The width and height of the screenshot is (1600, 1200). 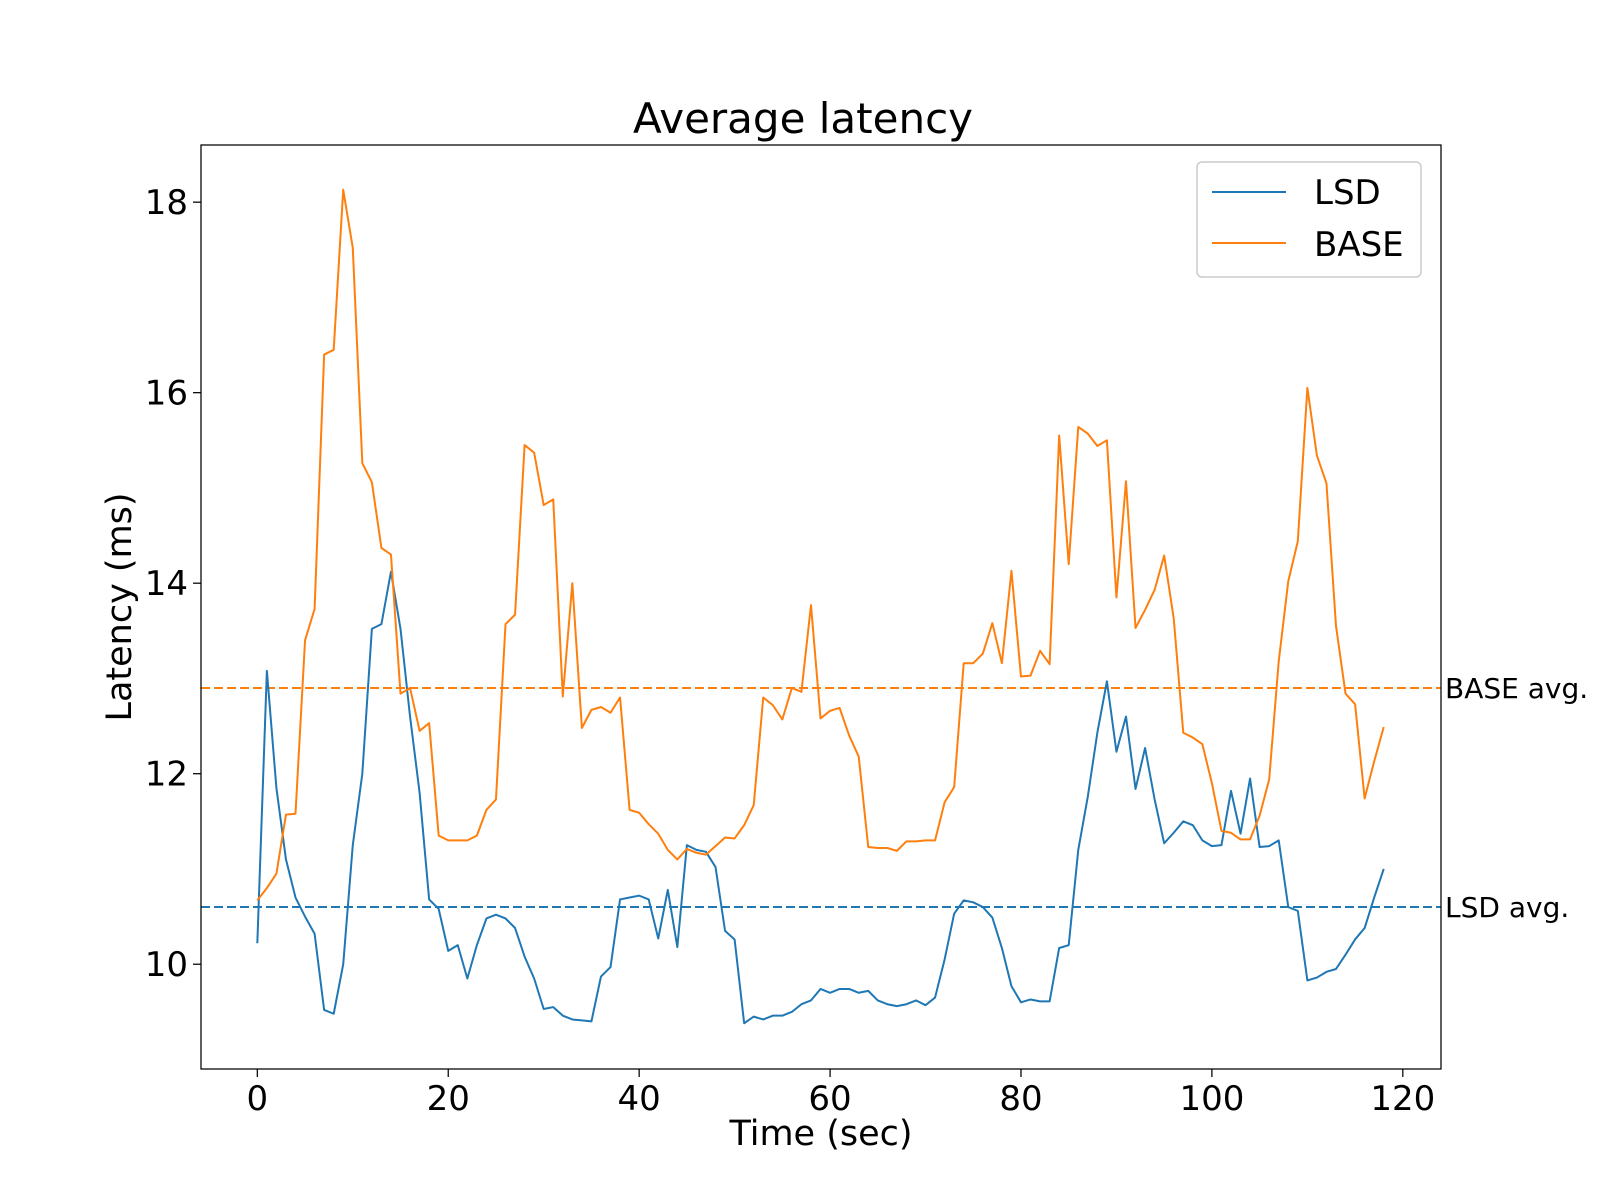 What do you see at coordinates (639, 1099) in the screenshot?
I see `x-tick-label: 40` at bounding box center [639, 1099].